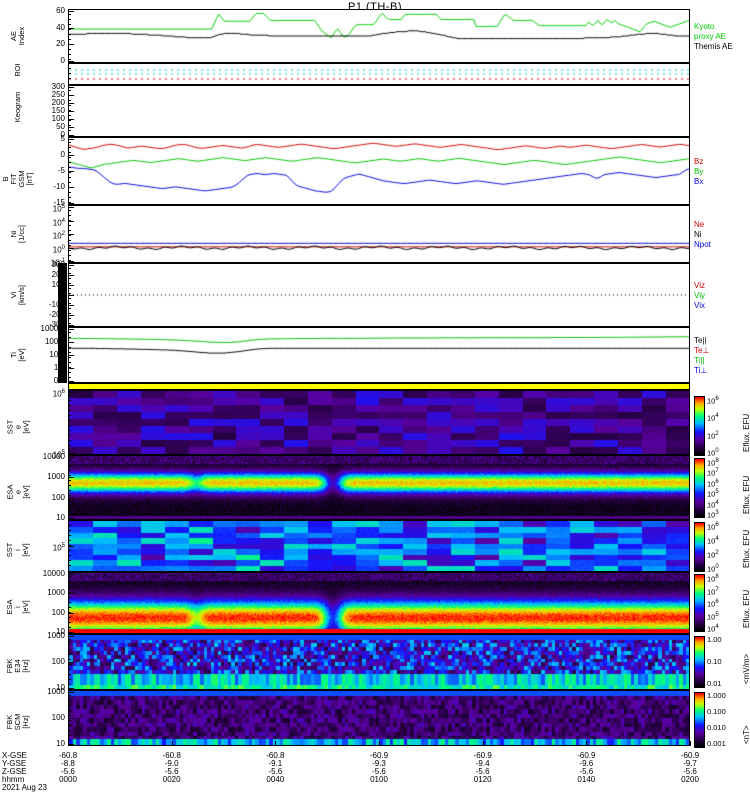 The width and height of the screenshot is (750, 800). What do you see at coordinates (60, 517) in the screenshot?
I see `ytick-esa-e: 10` at bounding box center [60, 517].